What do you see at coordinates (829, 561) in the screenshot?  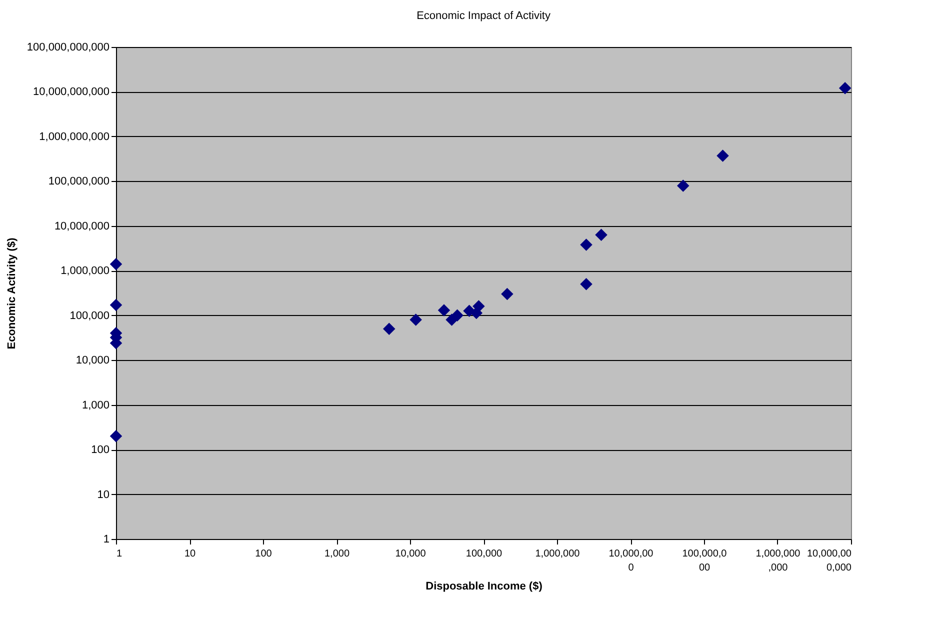 I see `x-tick-label: 10,000,000,000` at bounding box center [829, 561].